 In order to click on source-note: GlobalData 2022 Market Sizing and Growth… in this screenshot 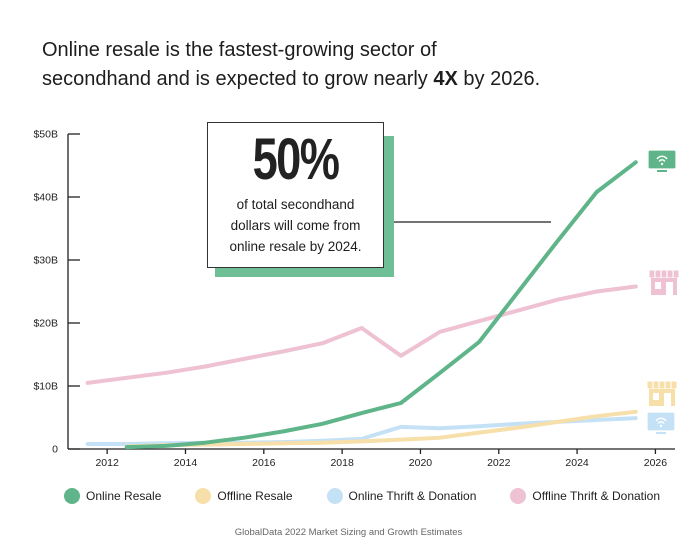, I will do `click(348, 532)`.